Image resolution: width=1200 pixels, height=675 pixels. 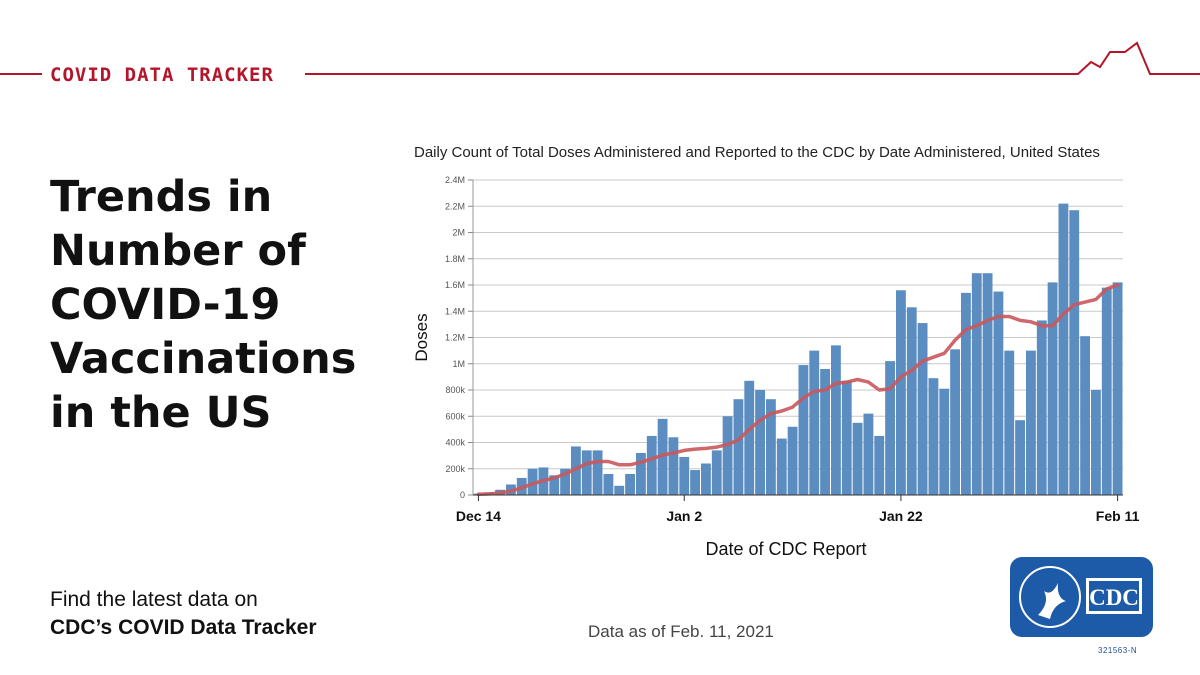 I want to click on y-tick-label: 2M, so click(x=458, y=233).